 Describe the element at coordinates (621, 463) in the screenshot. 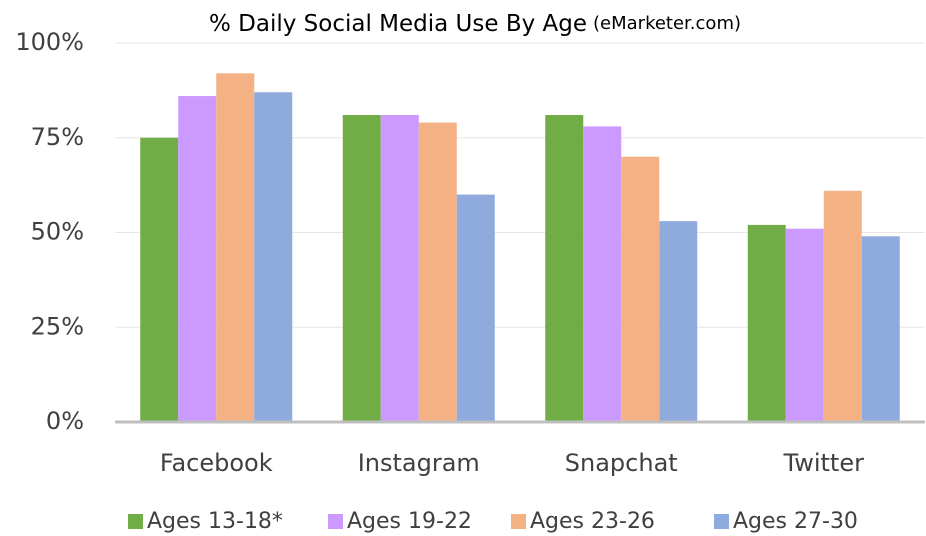

I see `x-tick-label: Snapchat` at that location.